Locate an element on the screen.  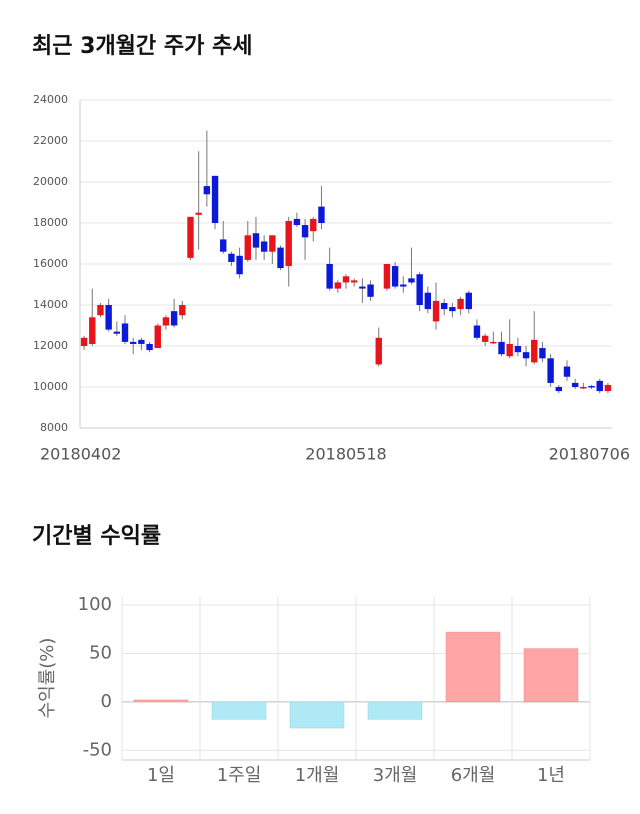
x-tick-label: 3개월 is located at coordinates (395, 775).